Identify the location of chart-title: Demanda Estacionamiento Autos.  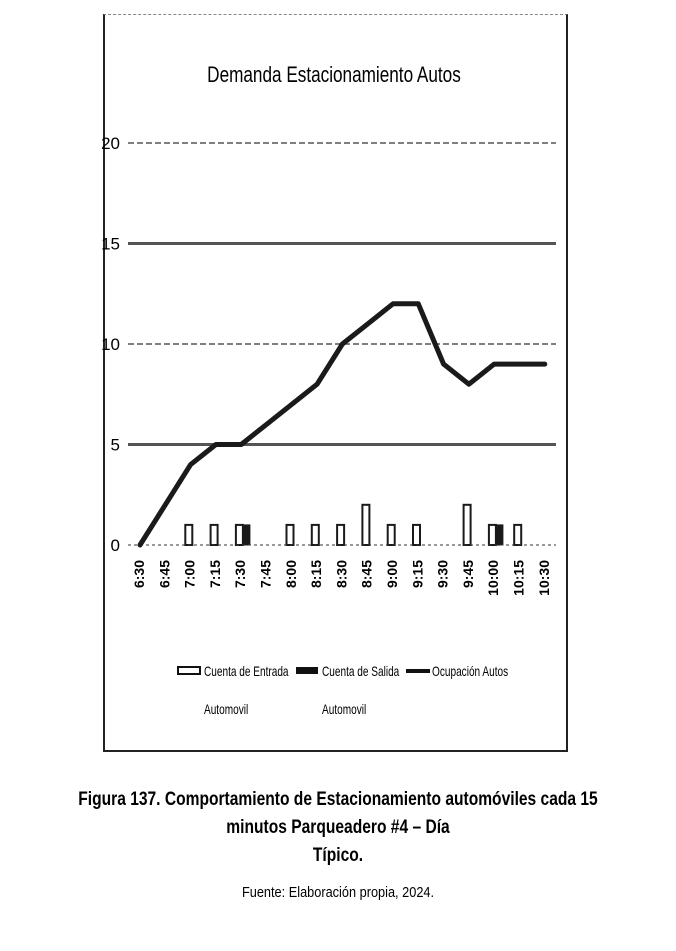
(334, 75).